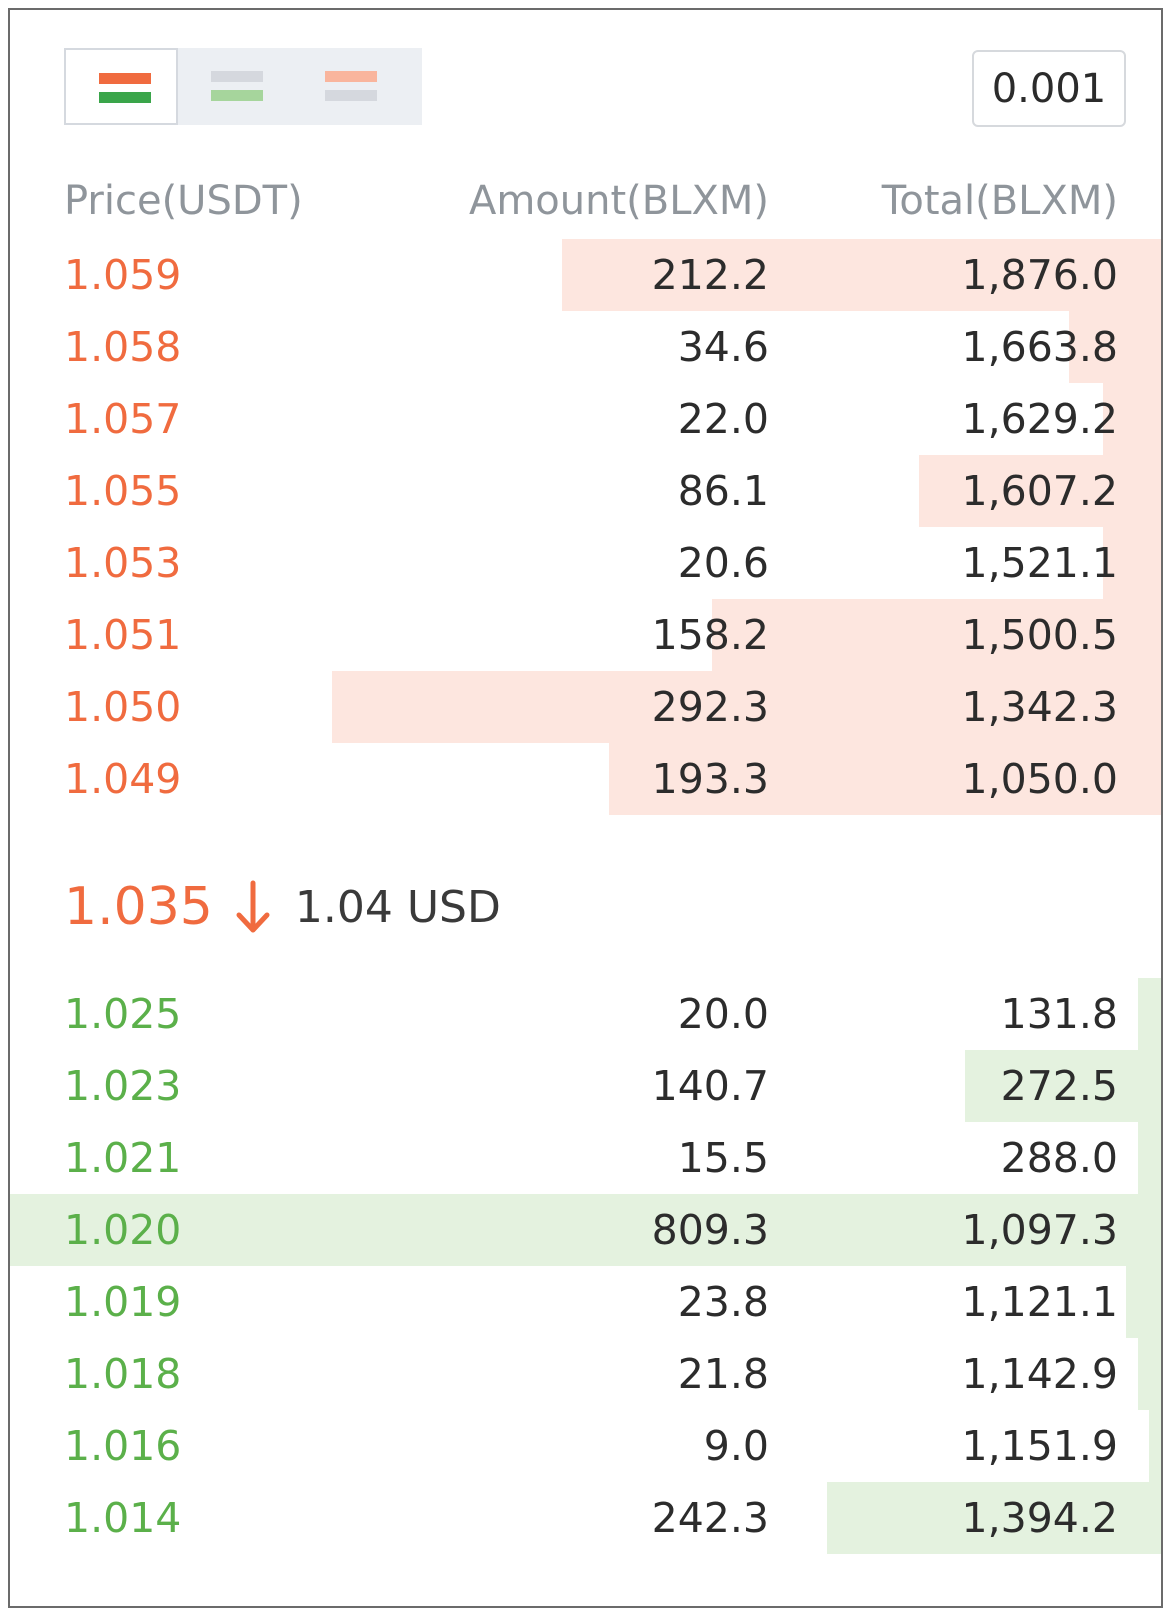 This screenshot has width=1172, height=1621. Describe the element at coordinates (585, 1374) in the screenshot. I see `bid-row: 1.018 21.8 1,142.9` at that location.